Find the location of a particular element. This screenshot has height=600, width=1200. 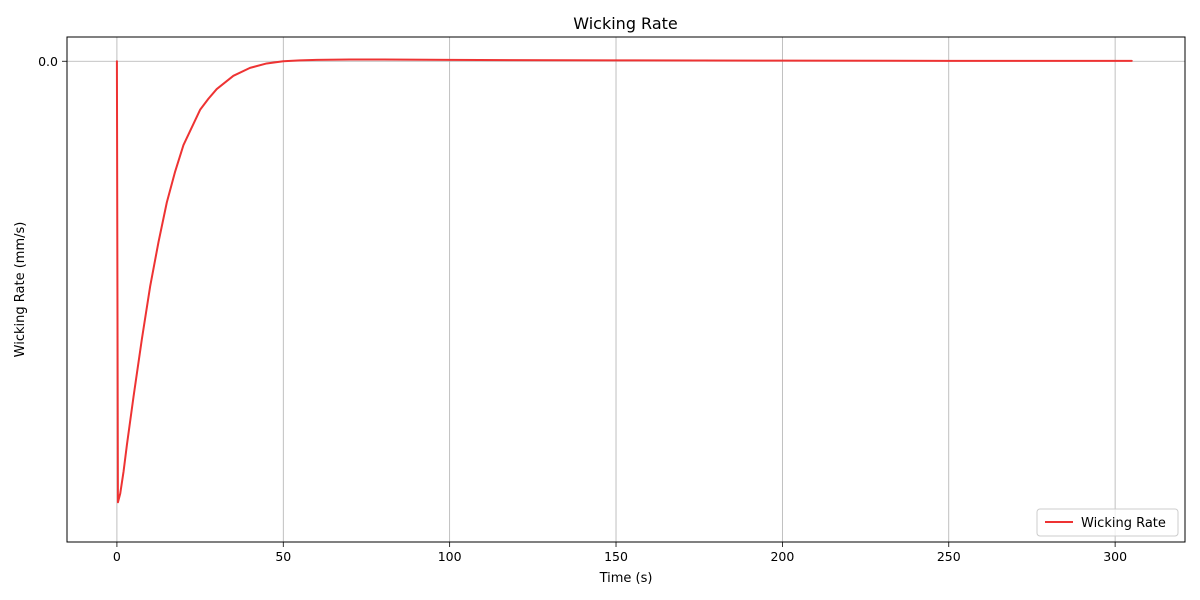

legend-label-wicking-rate: Wicking Rate is located at coordinates (1123, 523).